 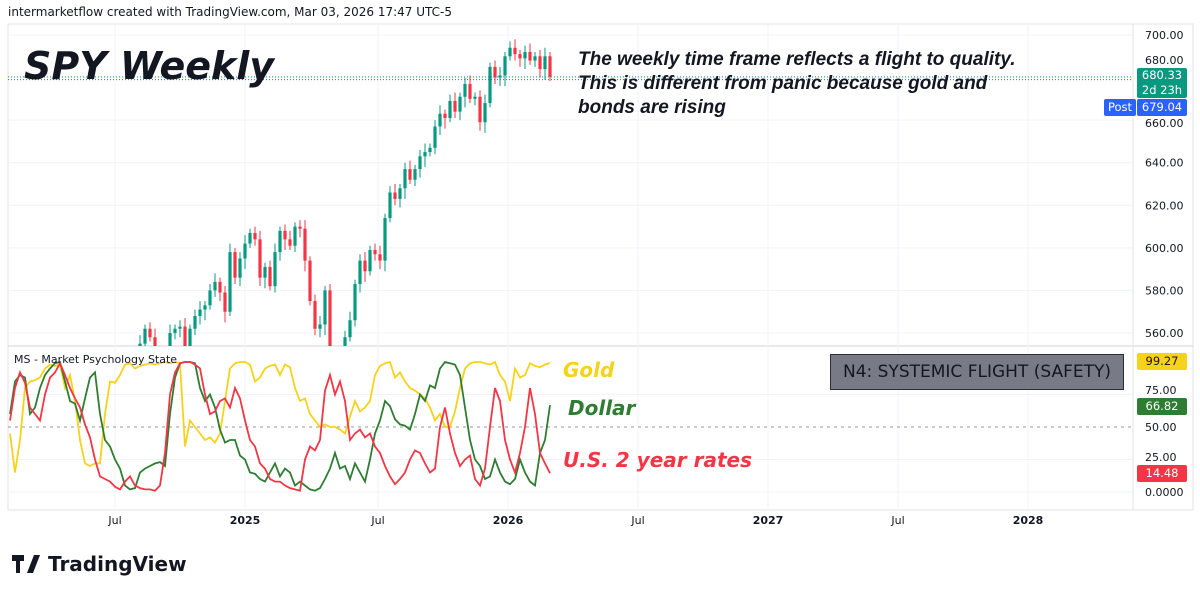 I want to click on x-tick-label: 2028, so click(x=1028, y=520).